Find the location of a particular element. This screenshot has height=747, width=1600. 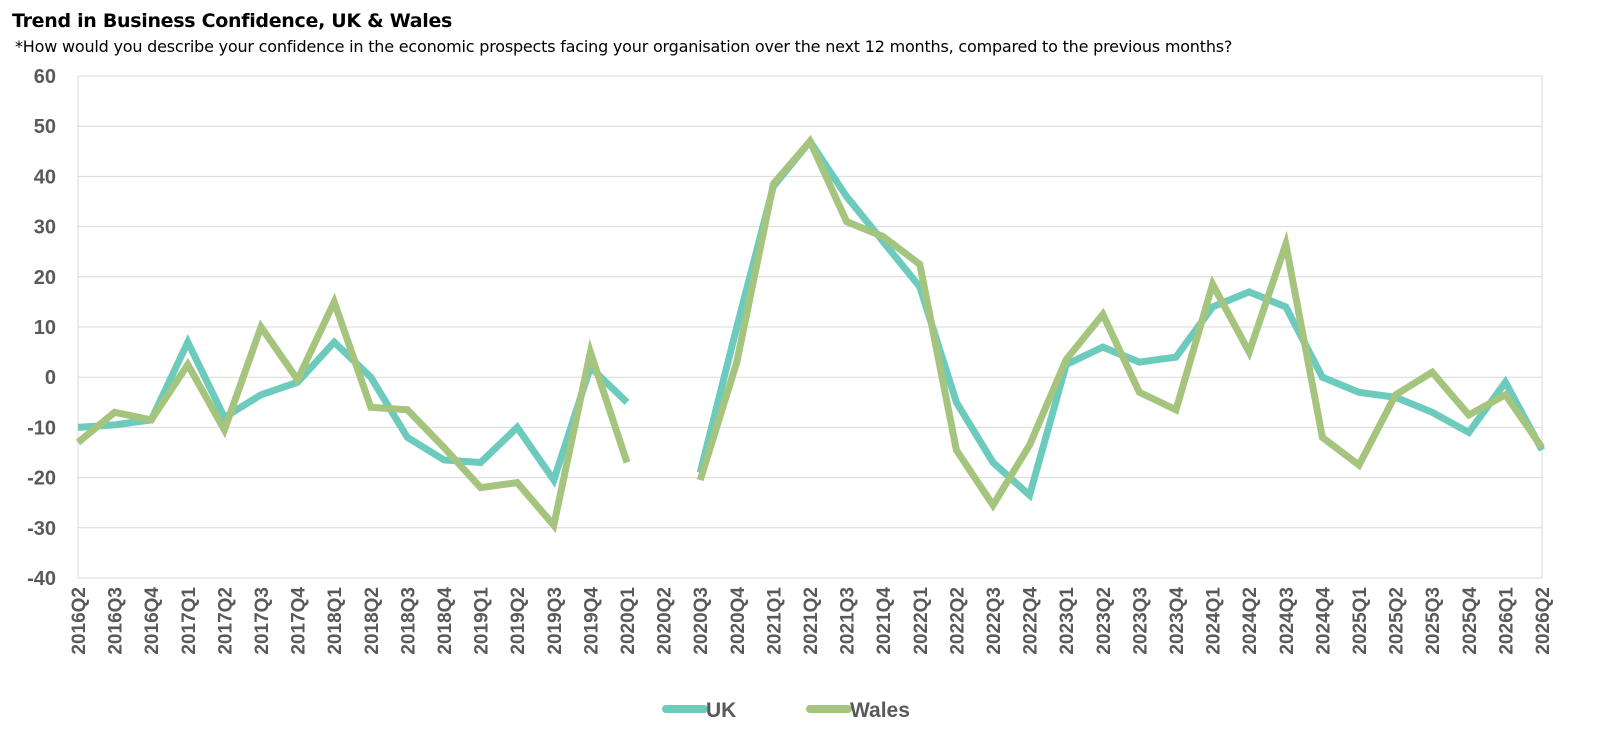

chart-title: Trend in Business Confidence, UK & Wales is located at coordinates (232, 21).